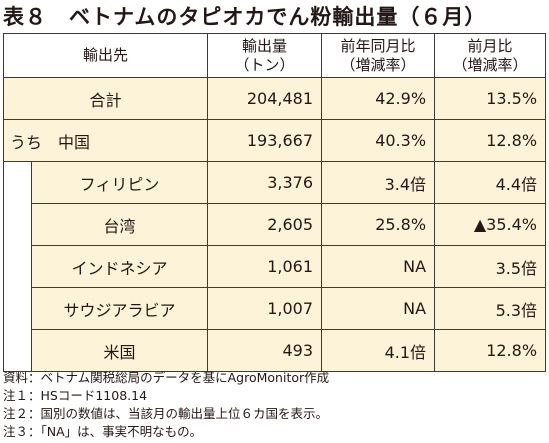  I want to click on row-name: サウジアラビア, so click(119, 308).